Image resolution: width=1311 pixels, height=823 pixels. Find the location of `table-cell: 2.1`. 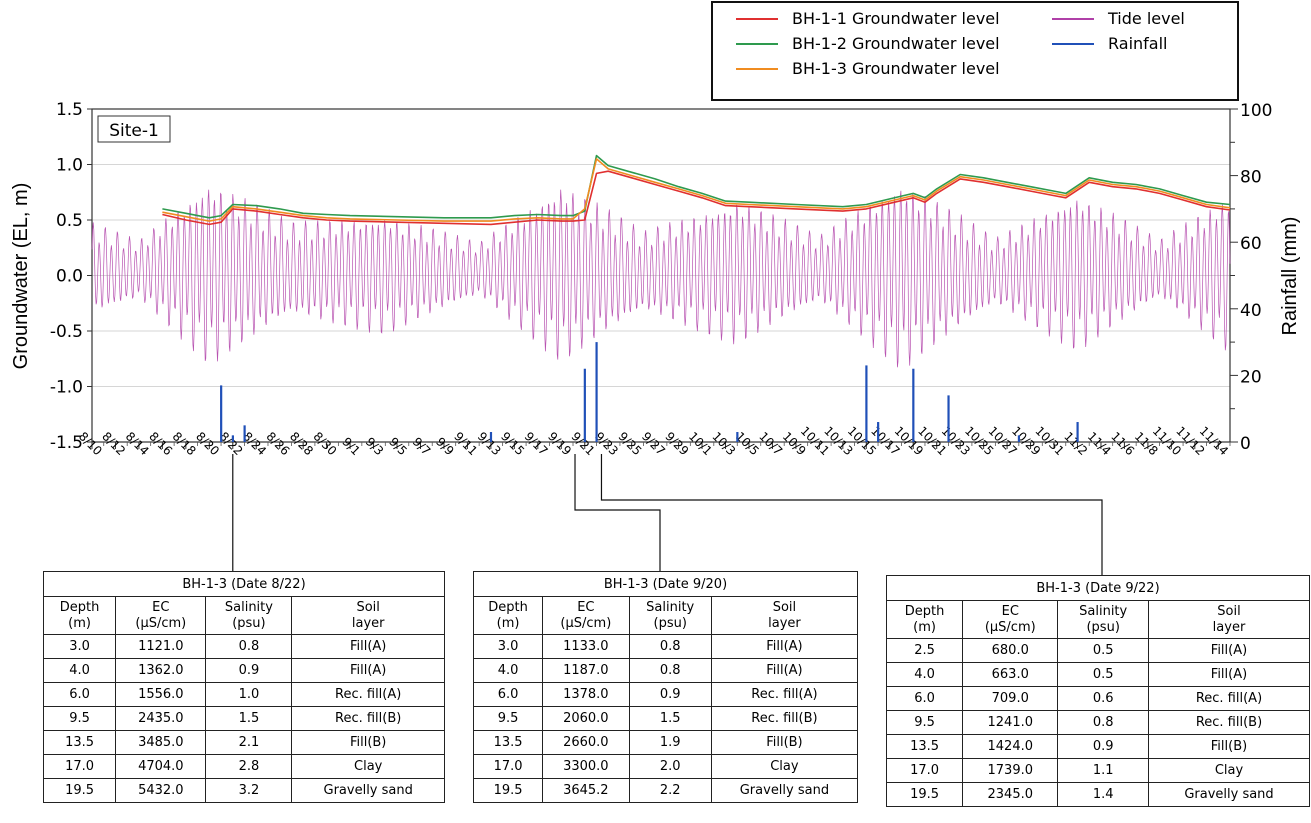

table-cell: 2.1 is located at coordinates (249, 742).